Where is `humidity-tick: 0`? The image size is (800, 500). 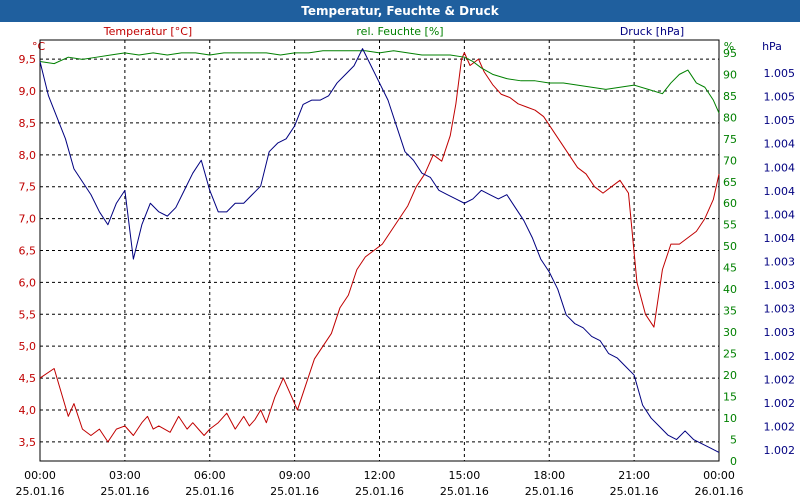
humidity-tick: 0 is located at coordinates (733, 461).